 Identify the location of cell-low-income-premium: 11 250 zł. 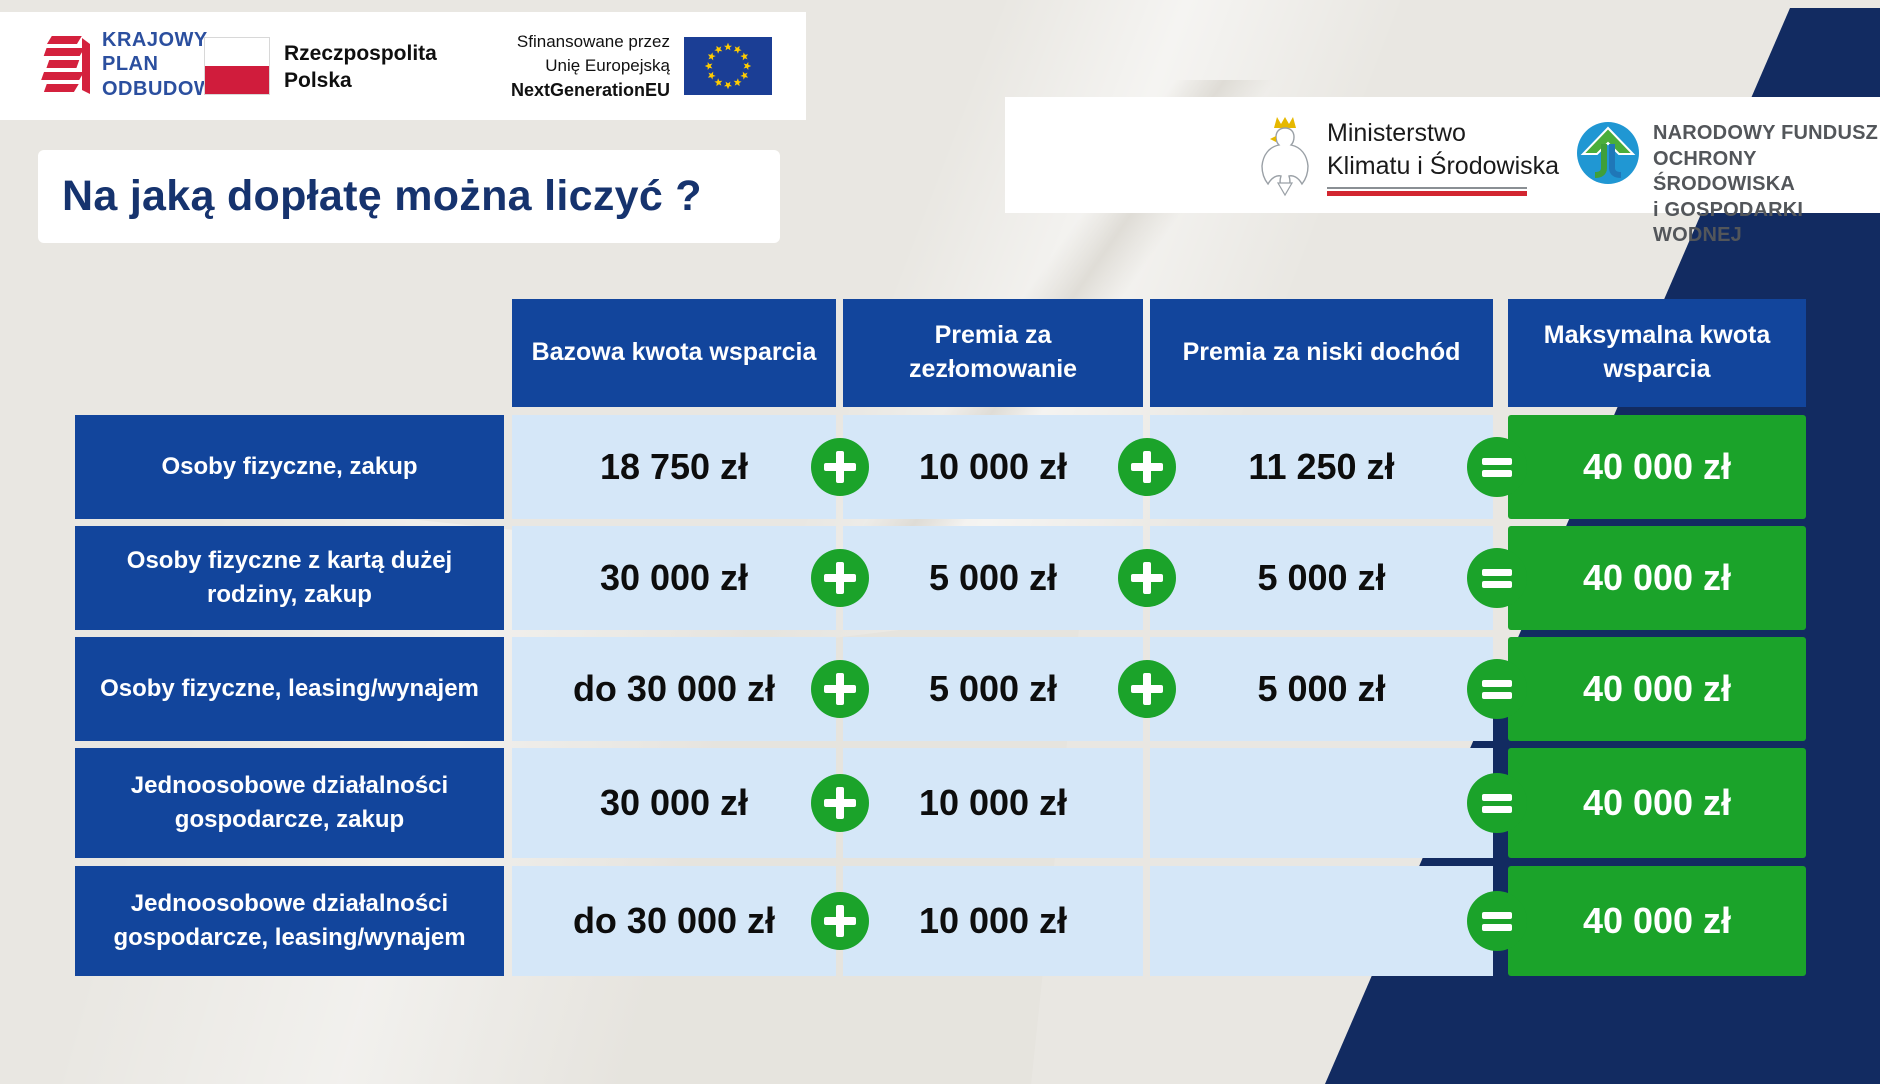
(1321, 467).